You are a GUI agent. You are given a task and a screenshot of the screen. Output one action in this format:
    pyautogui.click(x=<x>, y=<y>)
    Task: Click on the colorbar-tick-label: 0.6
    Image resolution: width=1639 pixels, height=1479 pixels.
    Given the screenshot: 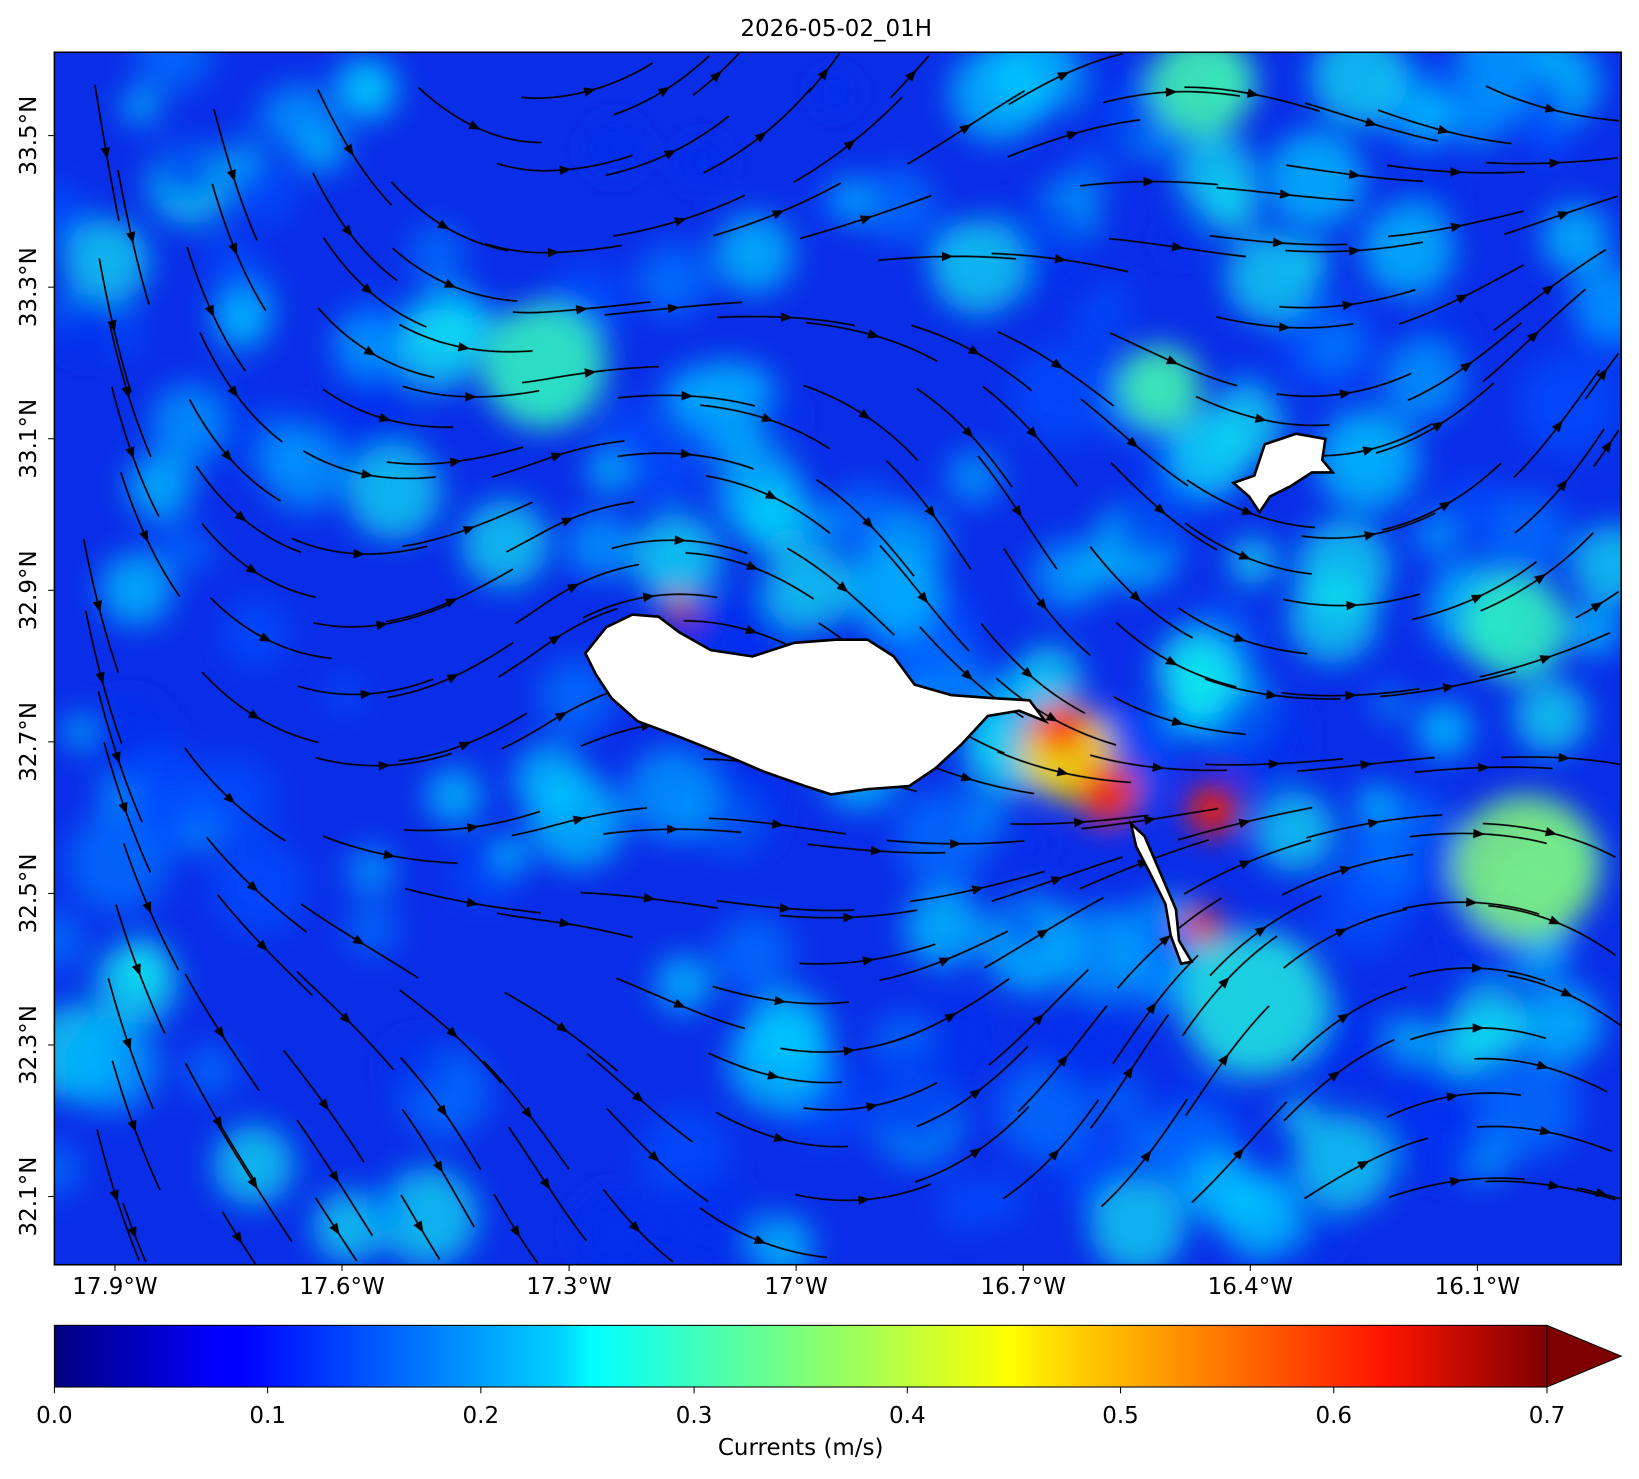 What is the action you would take?
    pyautogui.click(x=1333, y=1416)
    